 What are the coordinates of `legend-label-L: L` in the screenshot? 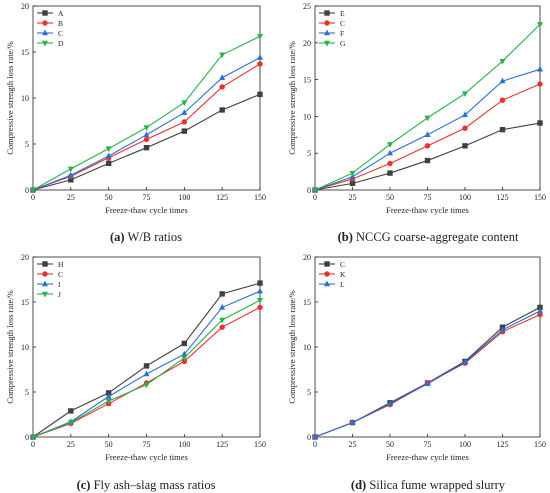 It's located at (342, 284).